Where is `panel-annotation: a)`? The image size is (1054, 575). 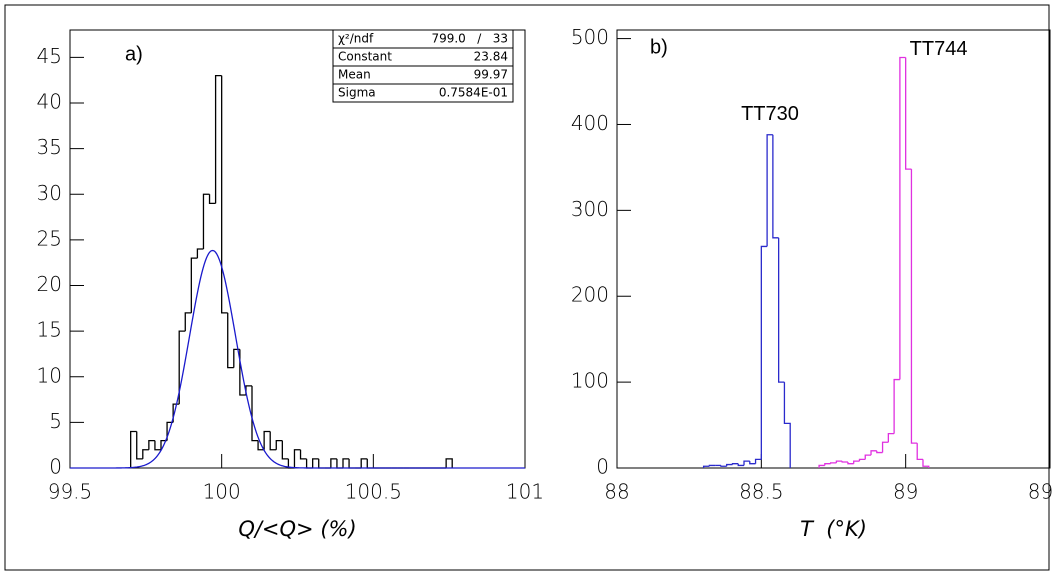 panel-annotation: a) is located at coordinates (134, 54).